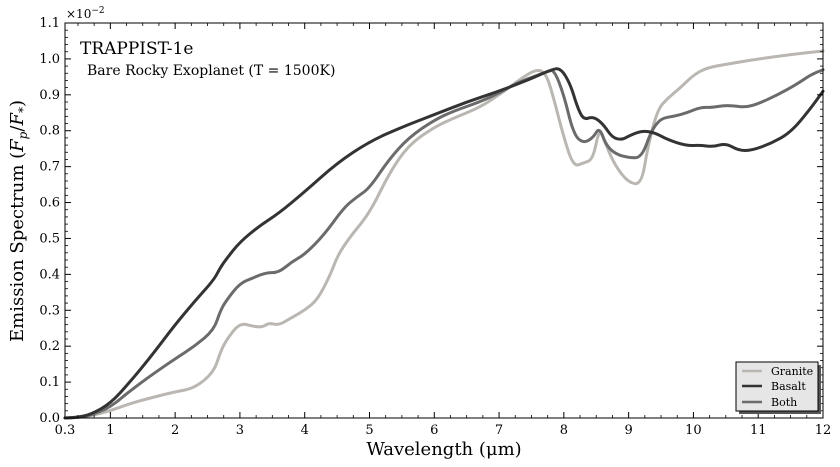  Describe the element at coordinates (49, 346) in the screenshot. I see `y-tick-label: 0.2` at that location.